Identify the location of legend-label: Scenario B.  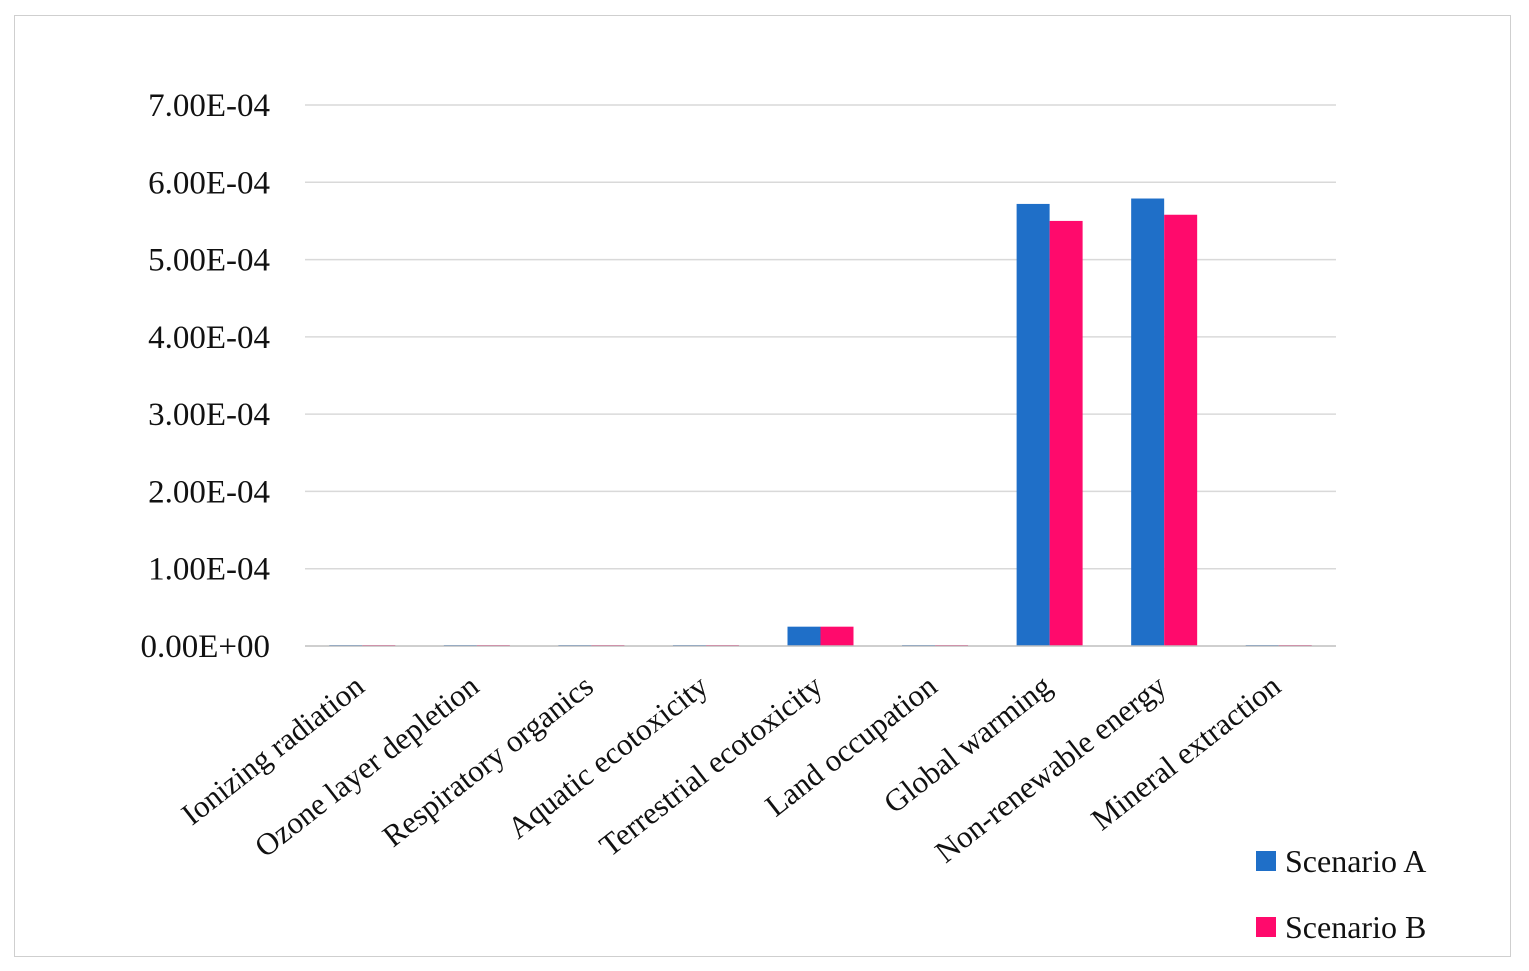
(1355, 927).